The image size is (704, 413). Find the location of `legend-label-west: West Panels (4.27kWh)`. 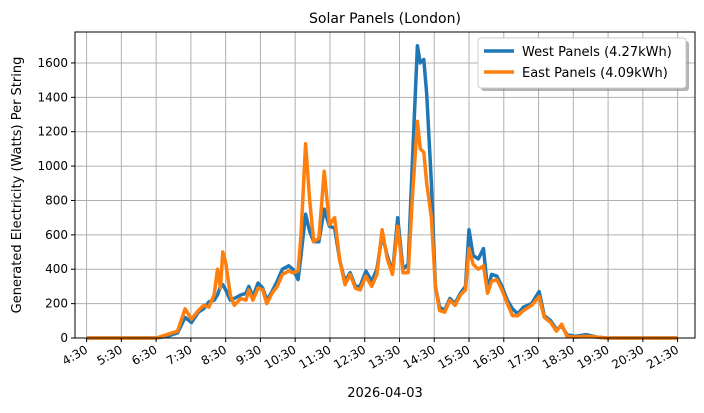

legend-label-west: West Panels (4.27kWh) is located at coordinates (597, 52).